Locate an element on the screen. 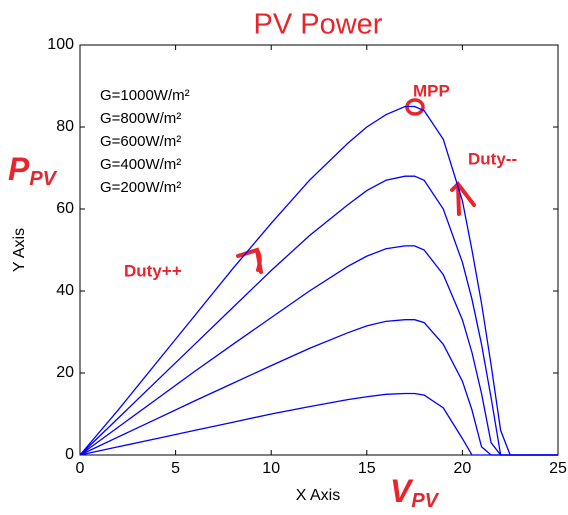 This screenshot has height=515, width=568. voltage-symbol: VPV is located at coordinates (415, 492).